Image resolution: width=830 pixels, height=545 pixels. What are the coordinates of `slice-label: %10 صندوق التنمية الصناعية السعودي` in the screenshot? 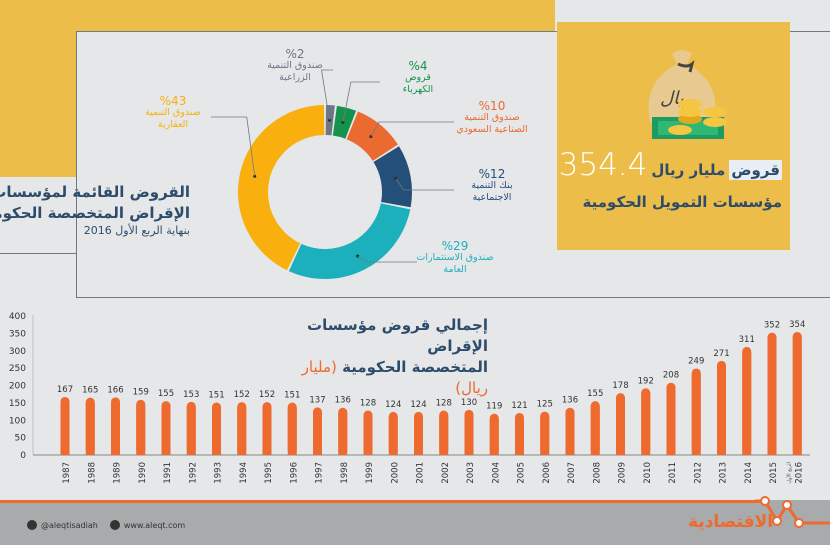 It's located at (492, 118).